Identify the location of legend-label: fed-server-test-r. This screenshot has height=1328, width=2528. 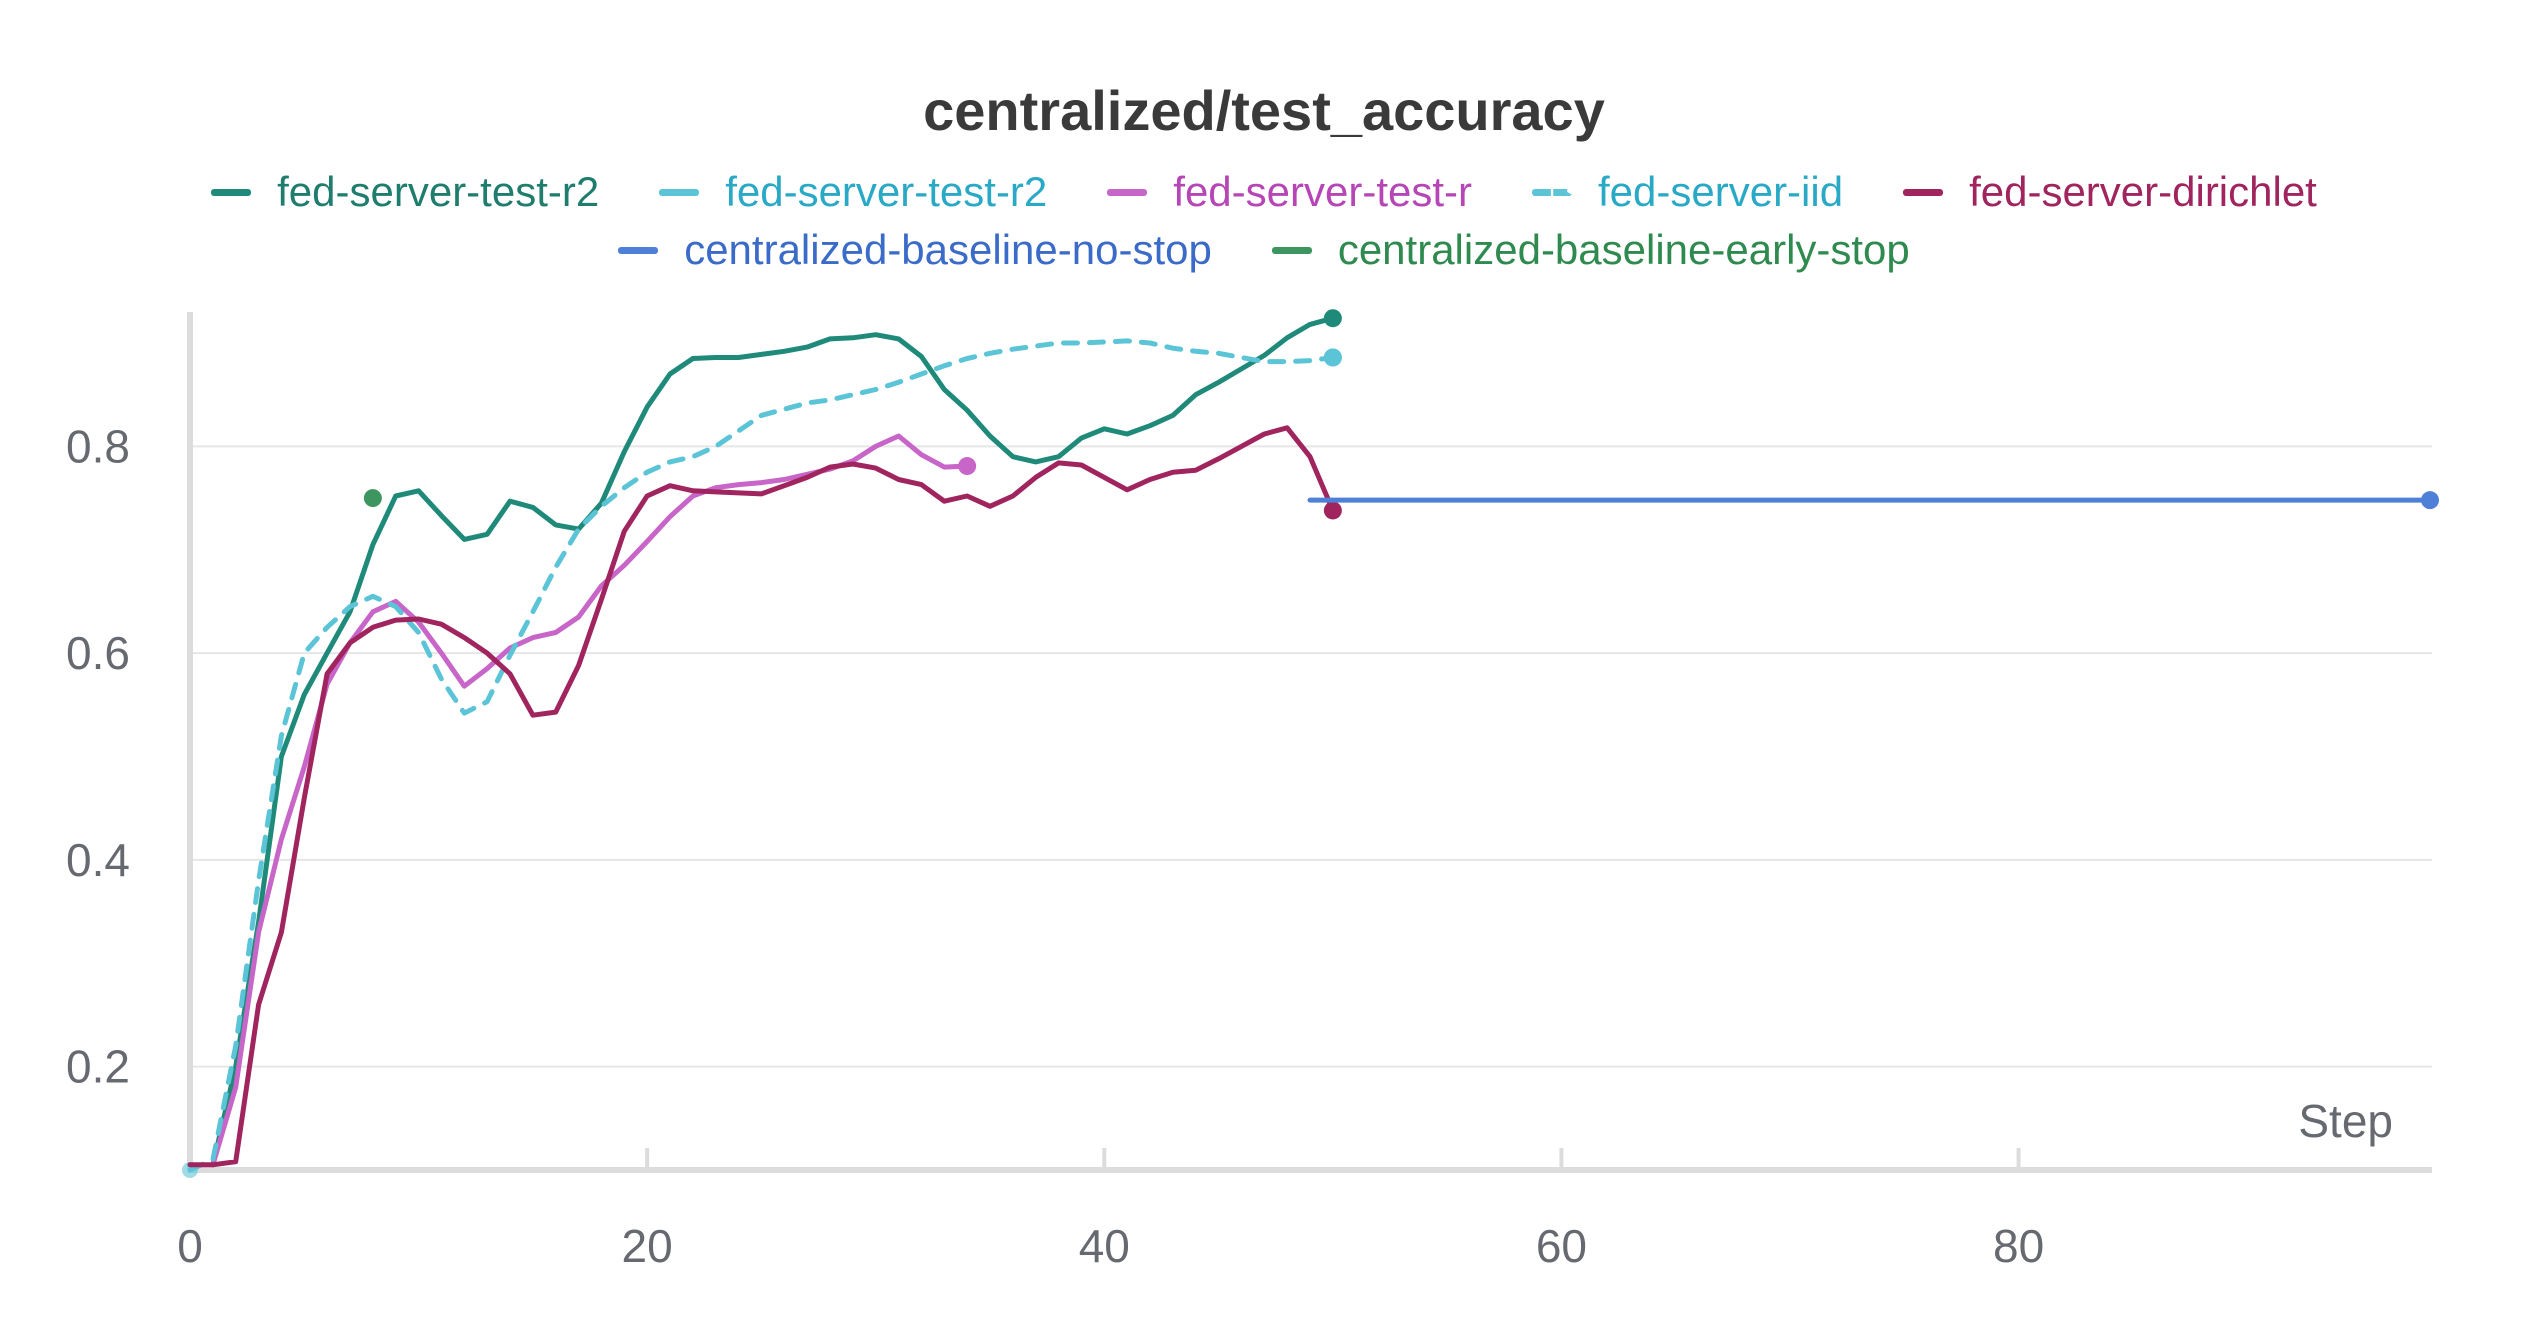
(1322, 191).